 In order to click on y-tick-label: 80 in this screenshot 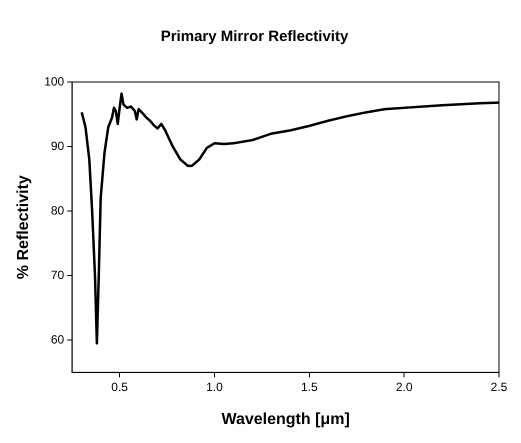, I will do `click(57, 210)`.